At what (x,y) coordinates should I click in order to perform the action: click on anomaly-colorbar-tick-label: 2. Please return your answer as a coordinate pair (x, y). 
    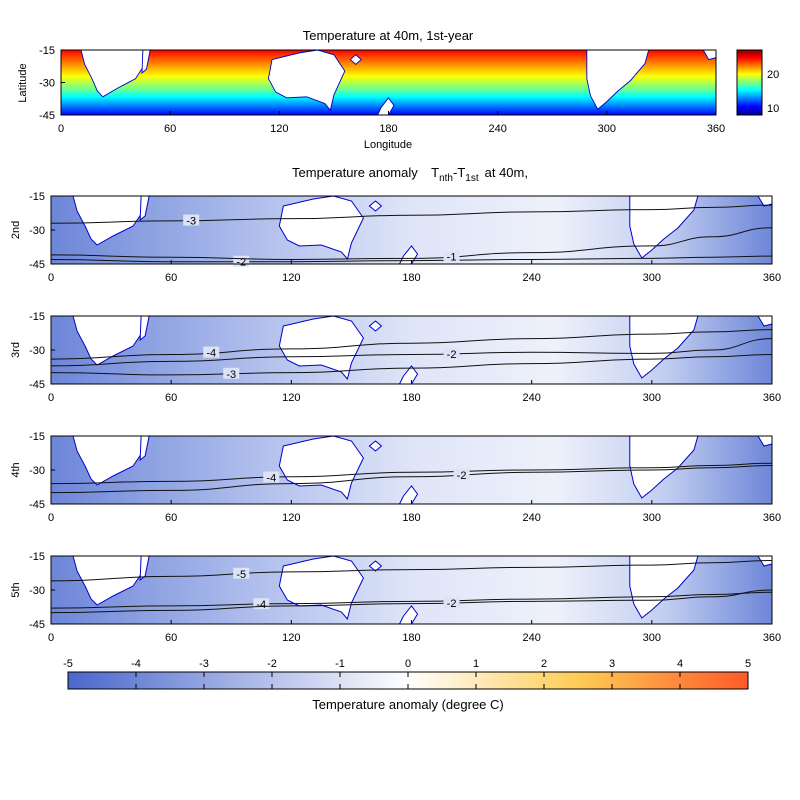
    Looking at the image, I should click on (544, 664).